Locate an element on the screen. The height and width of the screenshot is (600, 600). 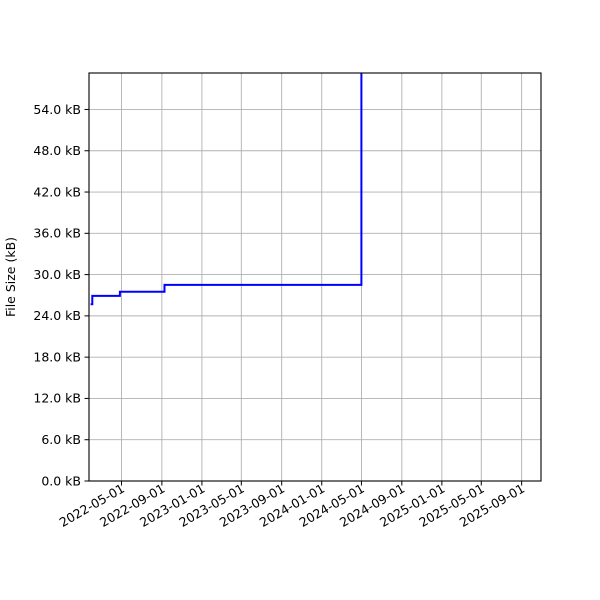
y-tick-label: 54.0 kB is located at coordinates (57, 109).